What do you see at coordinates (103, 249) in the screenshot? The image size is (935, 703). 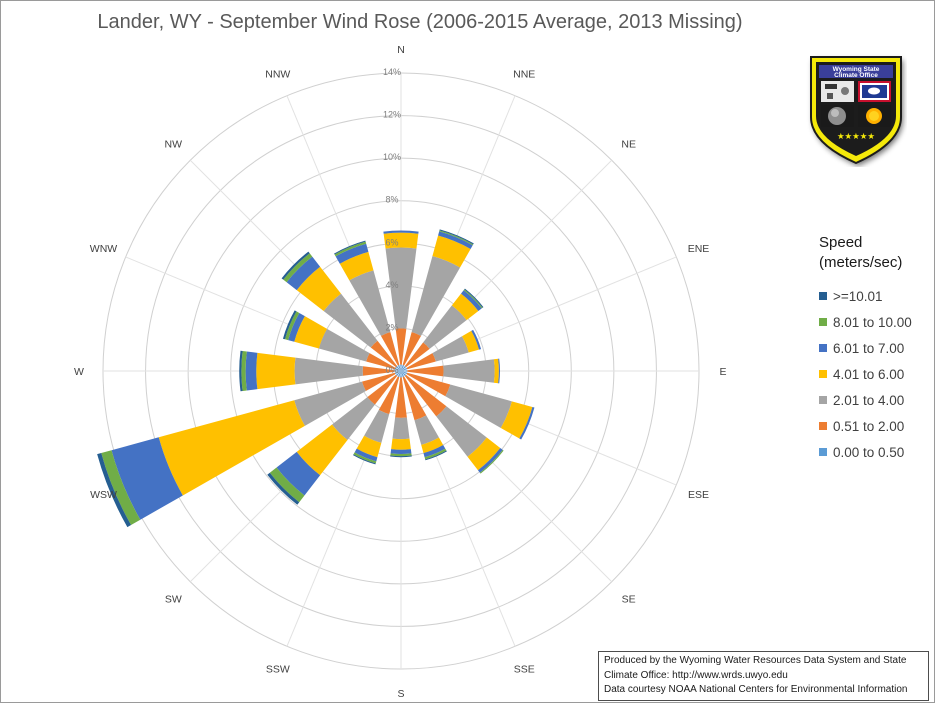 I see `direction-label-wnw: WNW` at bounding box center [103, 249].